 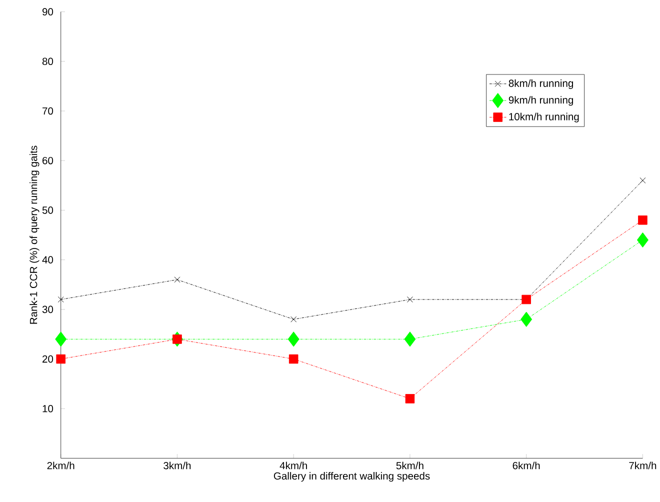 What do you see at coordinates (526, 466) in the screenshot?
I see `x-tick-label: 6km/h` at bounding box center [526, 466].